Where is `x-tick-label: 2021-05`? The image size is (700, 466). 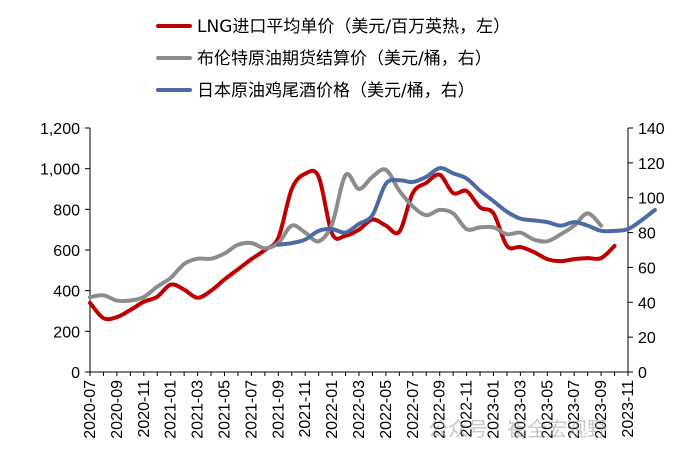
x-tick-label: 2021-05 is located at coordinates (225, 409).